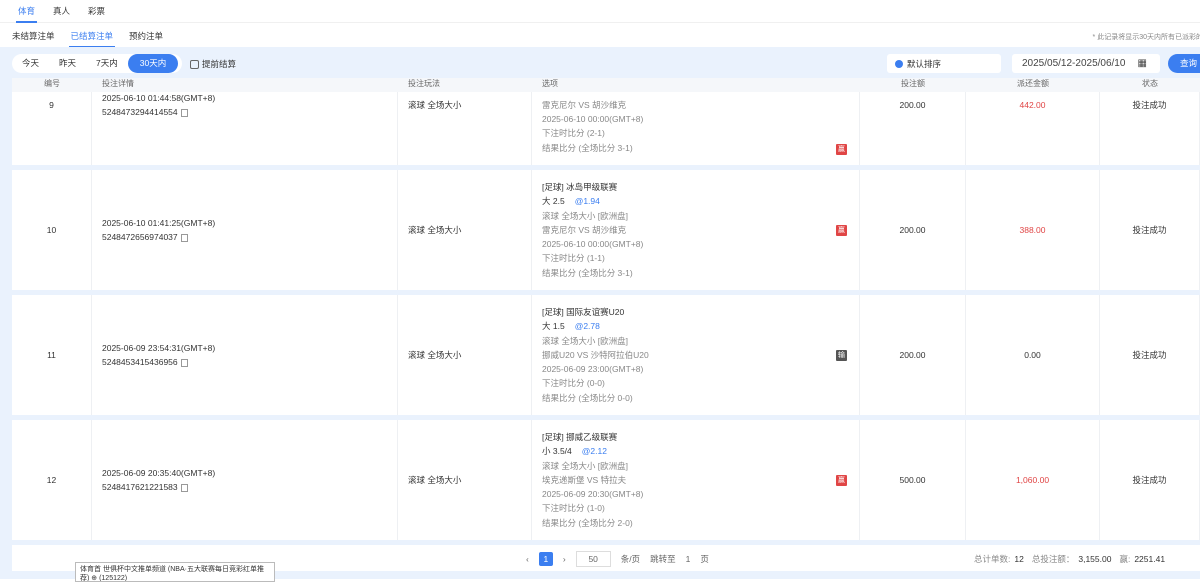 The image size is (1200, 582). What do you see at coordinates (1142, 63) in the screenshot?
I see `calendar-icon: ▦` at bounding box center [1142, 63].